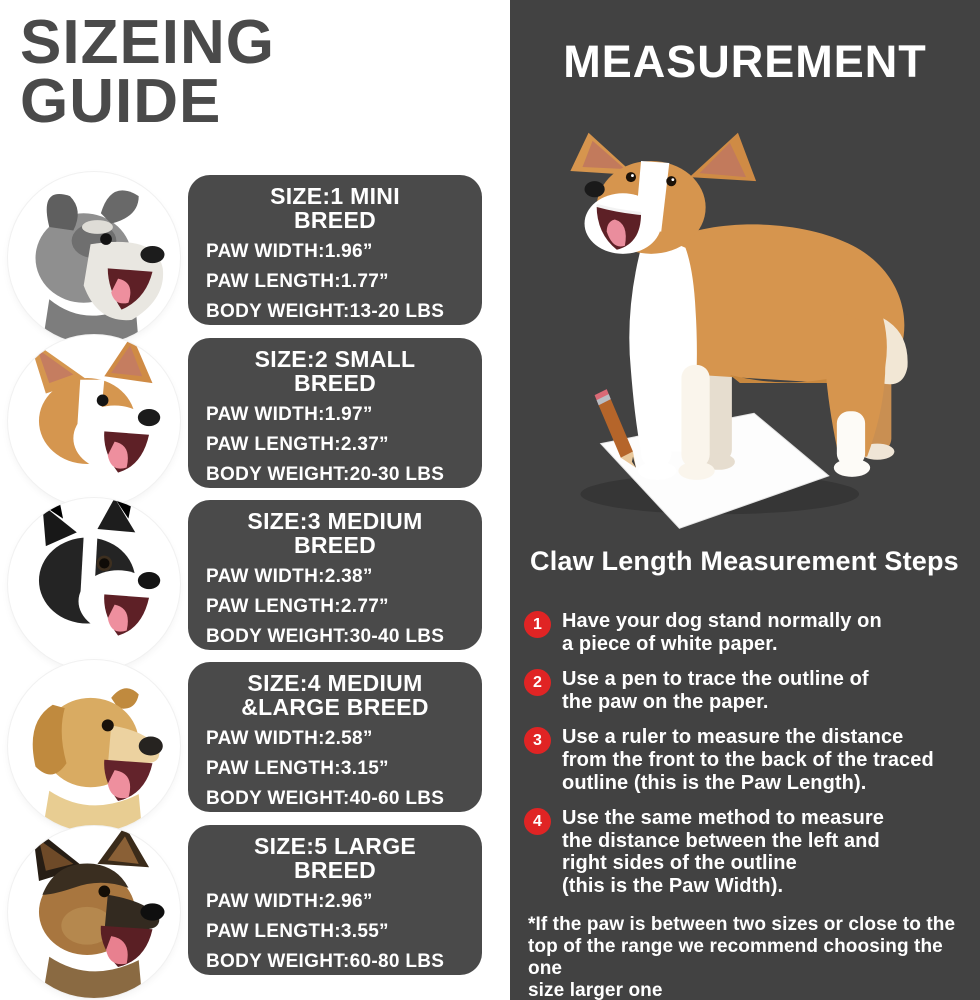 This screenshot has height=1000, width=980. Describe the element at coordinates (744, 561) in the screenshot. I see `steps-heading: Claw Length Measurement Steps` at that location.